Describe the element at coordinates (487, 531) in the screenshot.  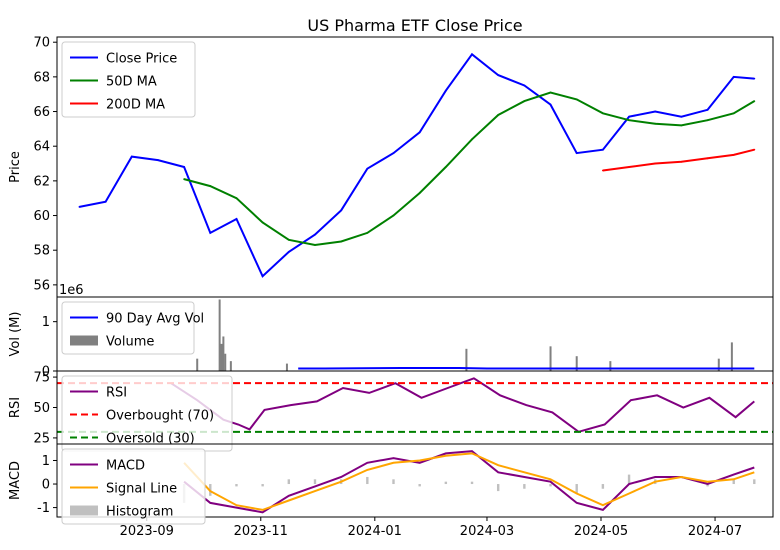
I see `x-tick-label: 2024-03` at that location.